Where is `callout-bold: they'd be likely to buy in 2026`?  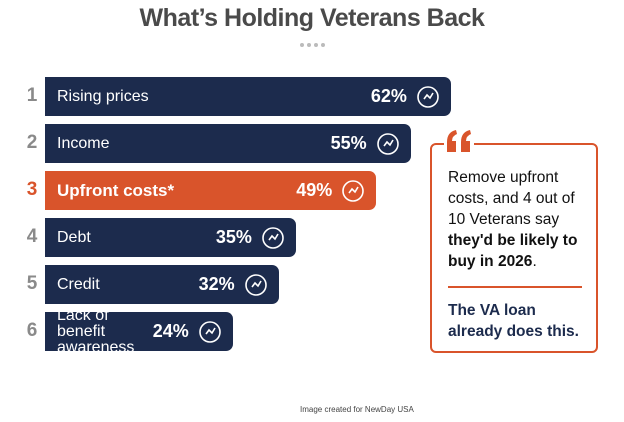 callout-bold: they'd be likely to buy in 2026 is located at coordinates (513, 251).